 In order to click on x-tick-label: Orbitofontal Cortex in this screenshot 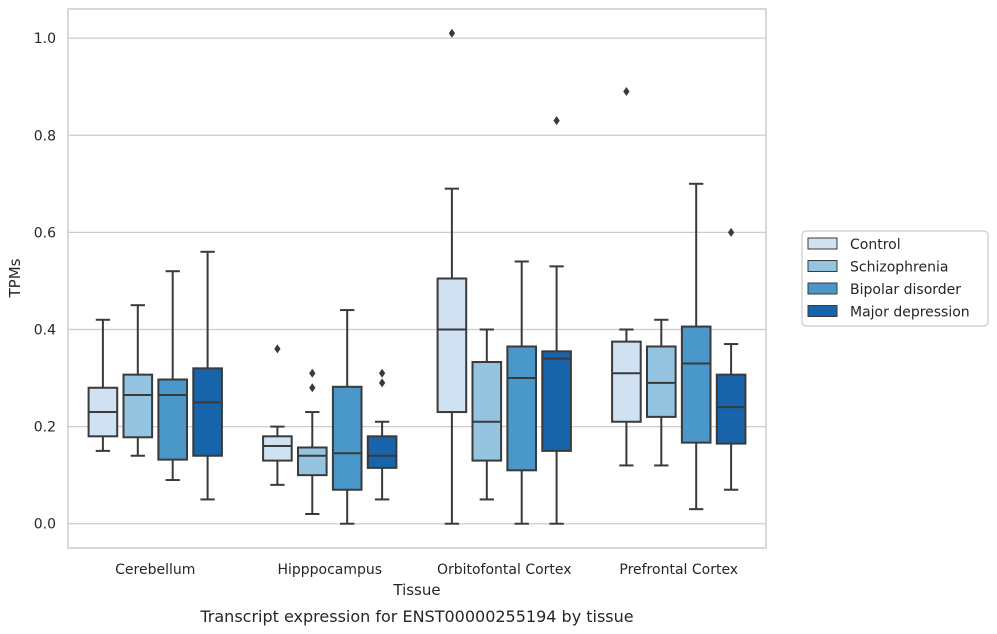, I will do `click(504, 570)`.